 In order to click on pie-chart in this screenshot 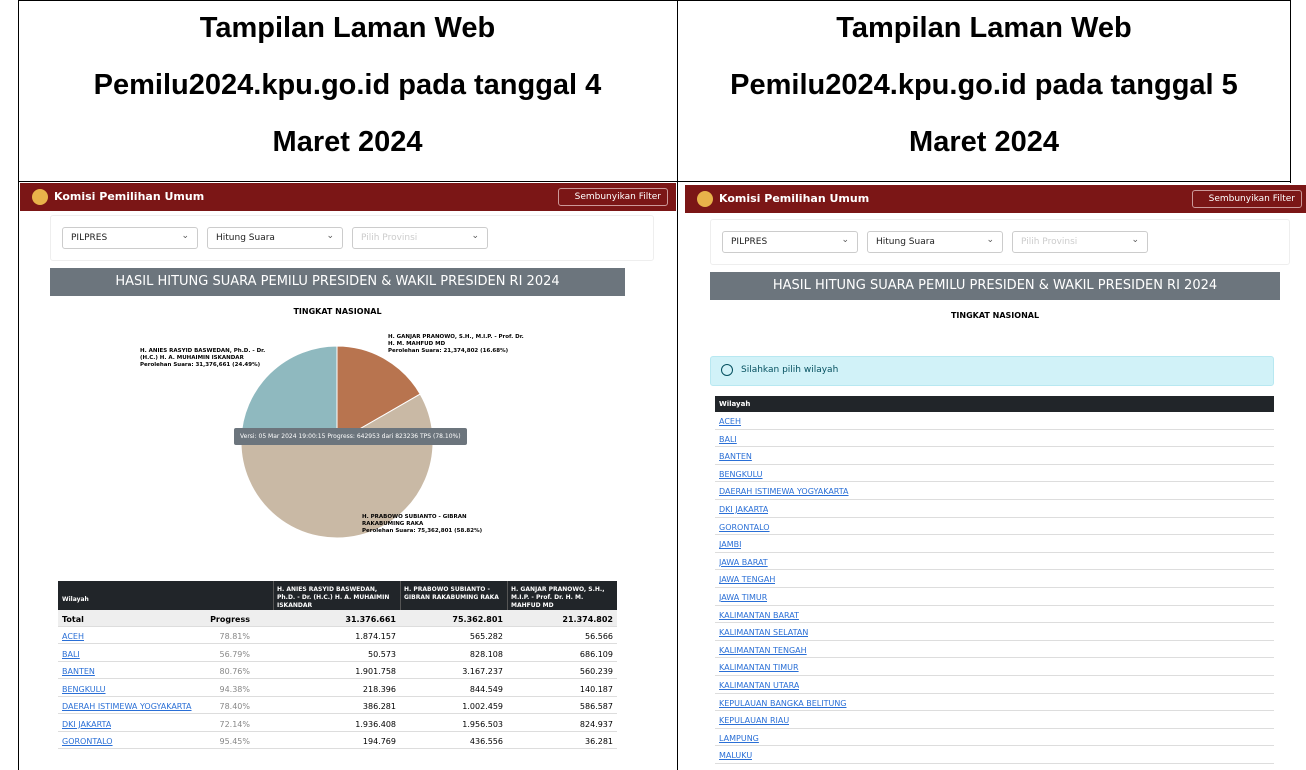, I will do `click(337, 442)`.